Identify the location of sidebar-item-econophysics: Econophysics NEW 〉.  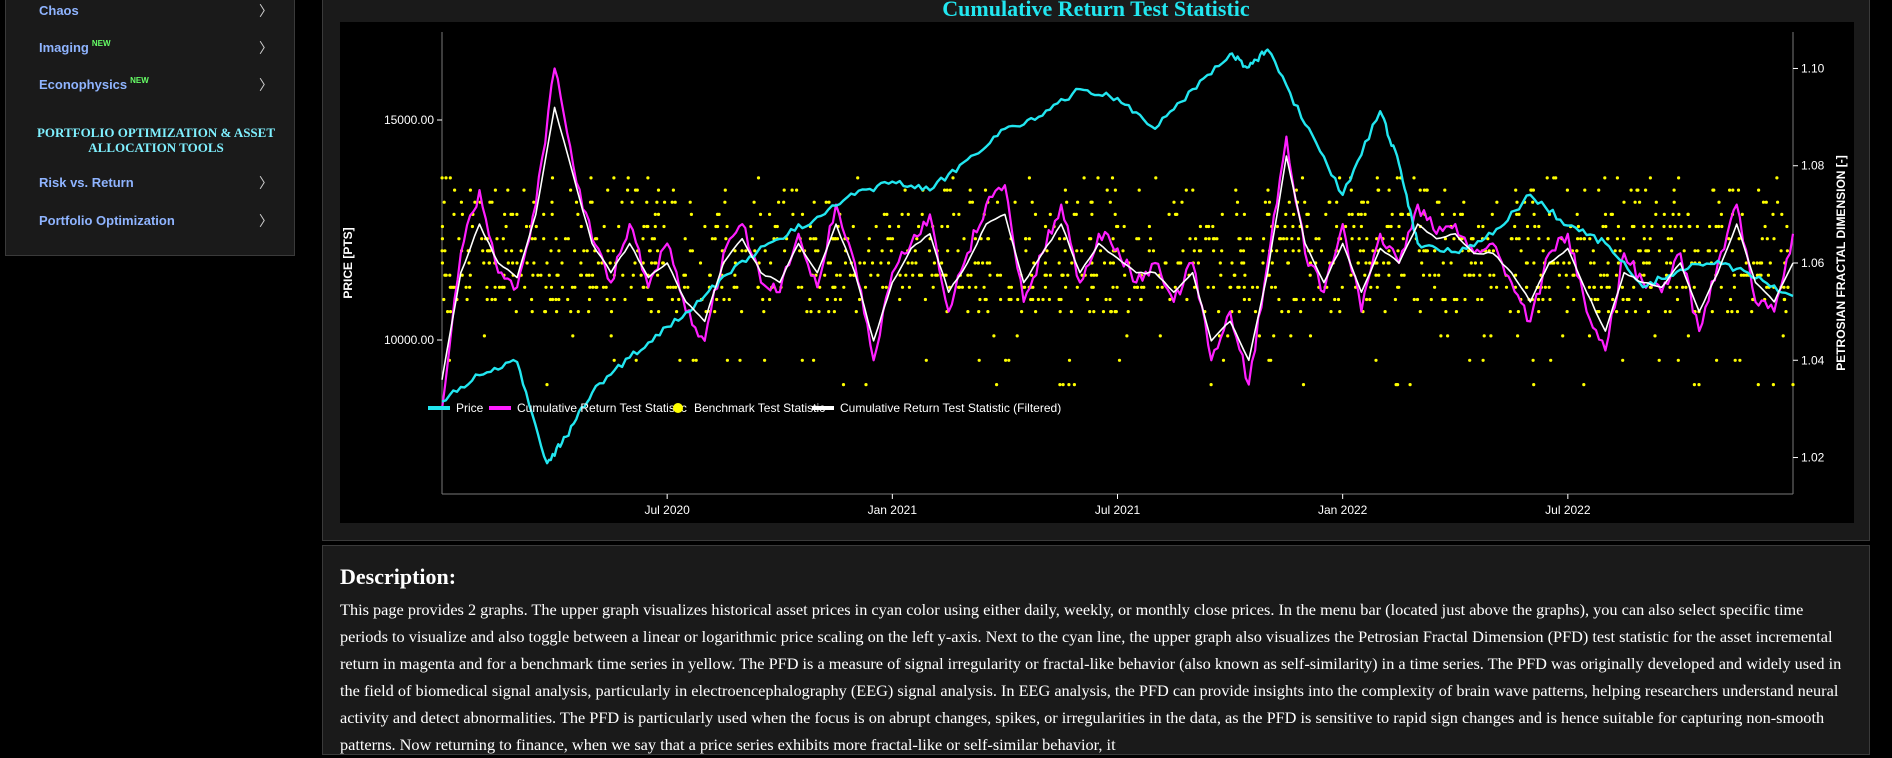
(156, 85).